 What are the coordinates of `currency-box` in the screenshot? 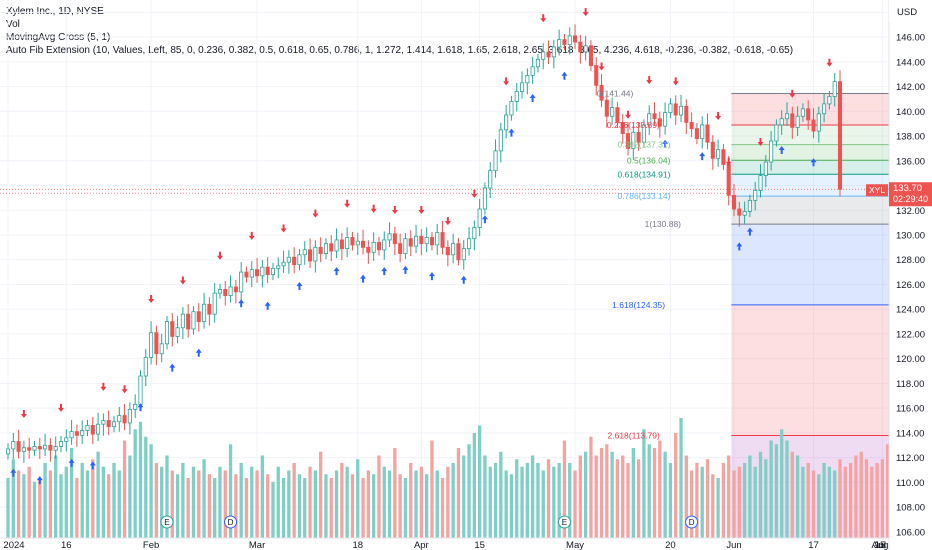 It's located at (910, 11).